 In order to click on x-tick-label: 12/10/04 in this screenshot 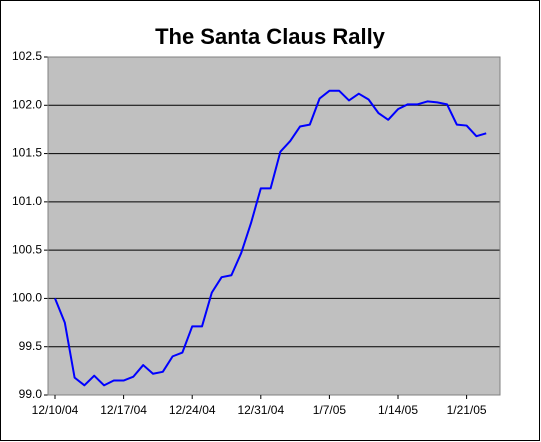, I will do `click(55, 410)`.